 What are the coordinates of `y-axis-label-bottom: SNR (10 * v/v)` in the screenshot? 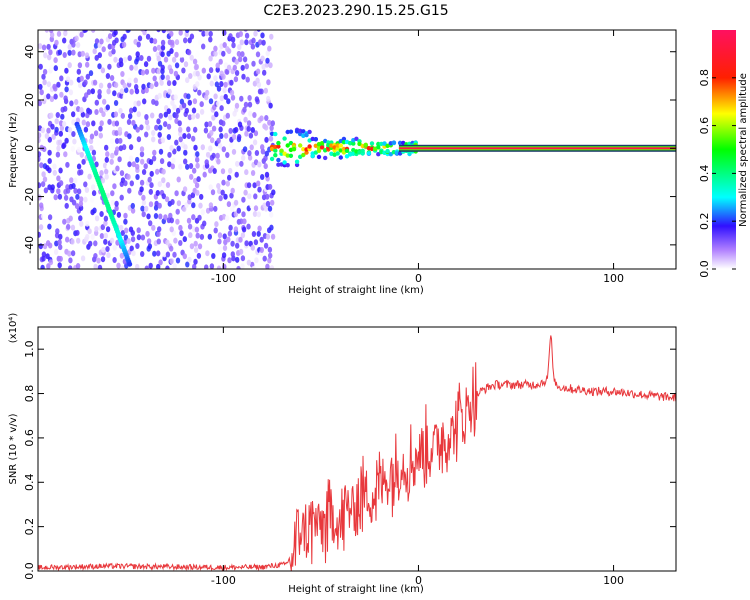 It's located at (13, 448).